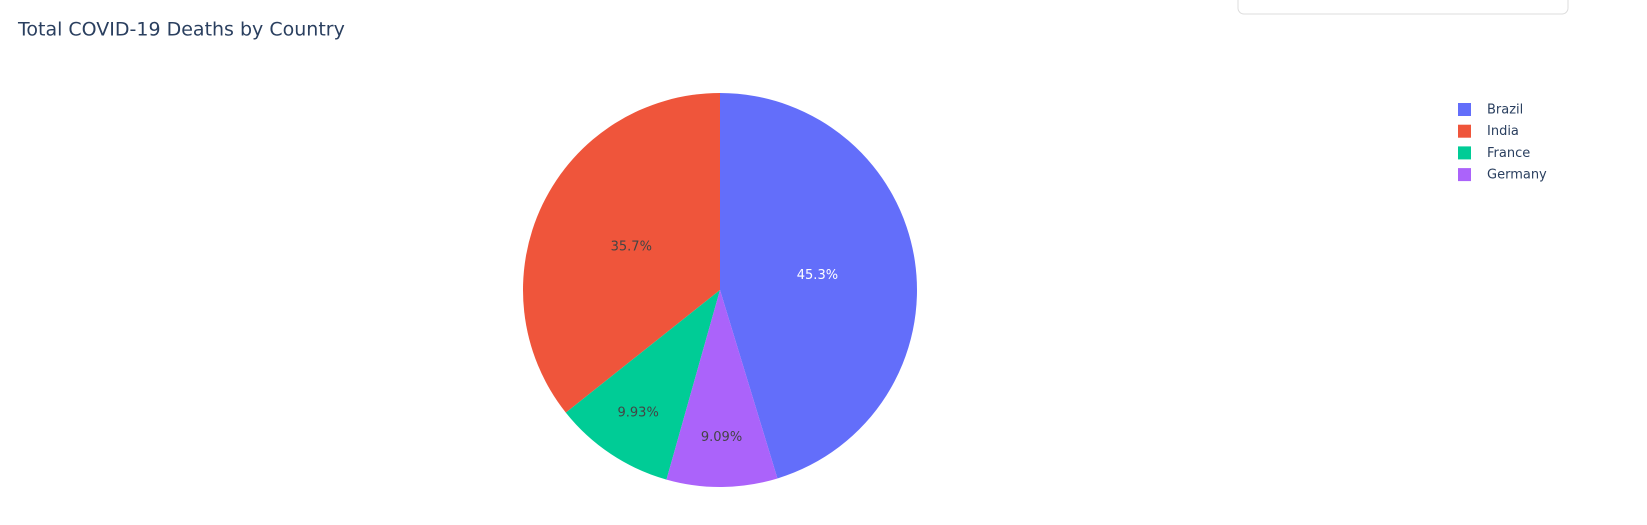 The height and width of the screenshot is (525, 1647). What do you see at coordinates (1503, 131) in the screenshot?
I see `legend-label: India` at bounding box center [1503, 131].